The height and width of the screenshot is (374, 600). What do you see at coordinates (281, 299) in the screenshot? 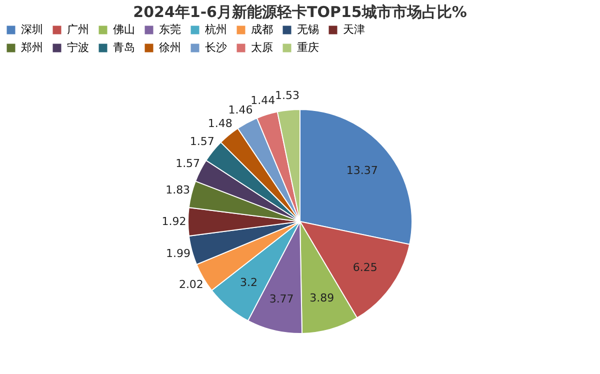
I see `data-label: 3.77` at bounding box center [281, 299].